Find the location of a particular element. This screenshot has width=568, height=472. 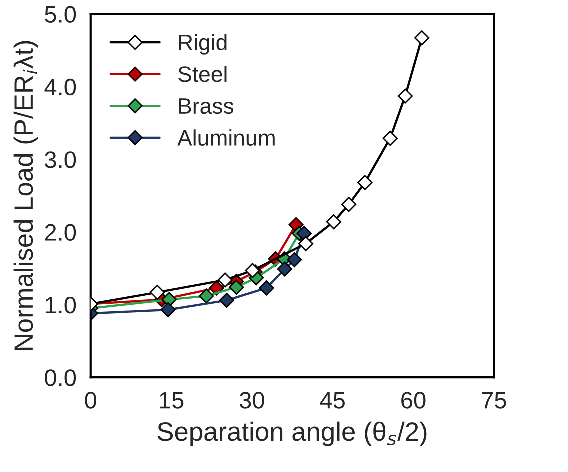

legend-label: Brass is located at coordinates (206, 106).